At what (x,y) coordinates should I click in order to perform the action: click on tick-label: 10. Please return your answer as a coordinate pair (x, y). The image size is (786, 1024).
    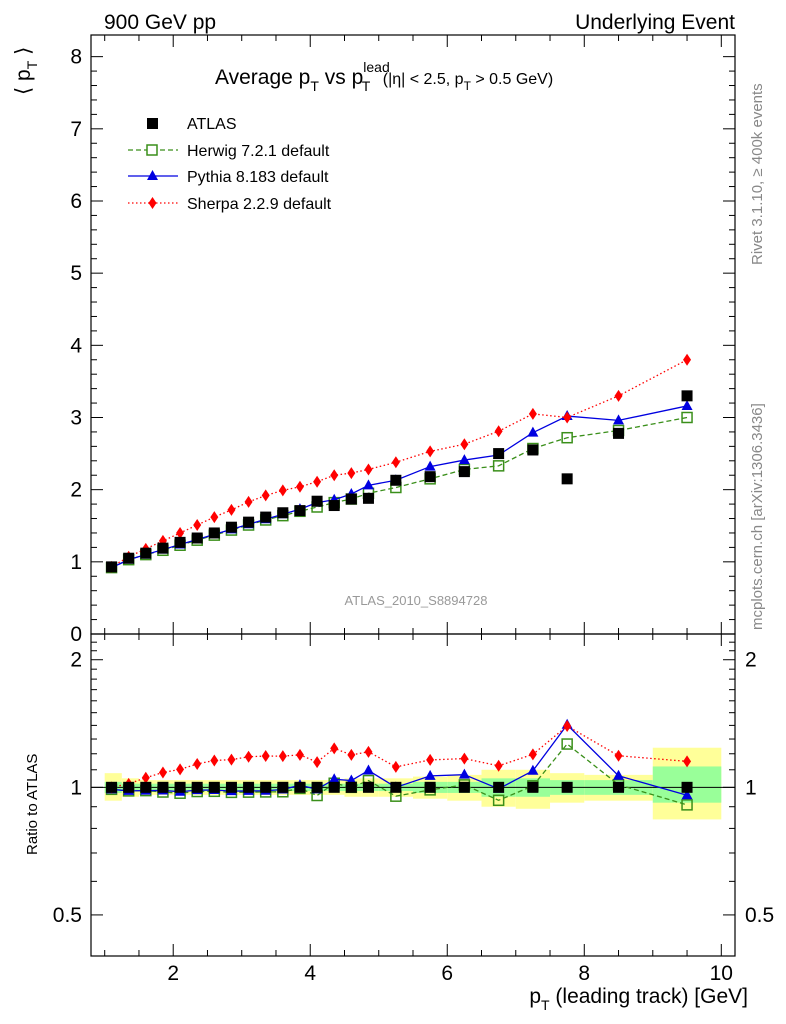
    Looking at the image, I should click on (721, 973).